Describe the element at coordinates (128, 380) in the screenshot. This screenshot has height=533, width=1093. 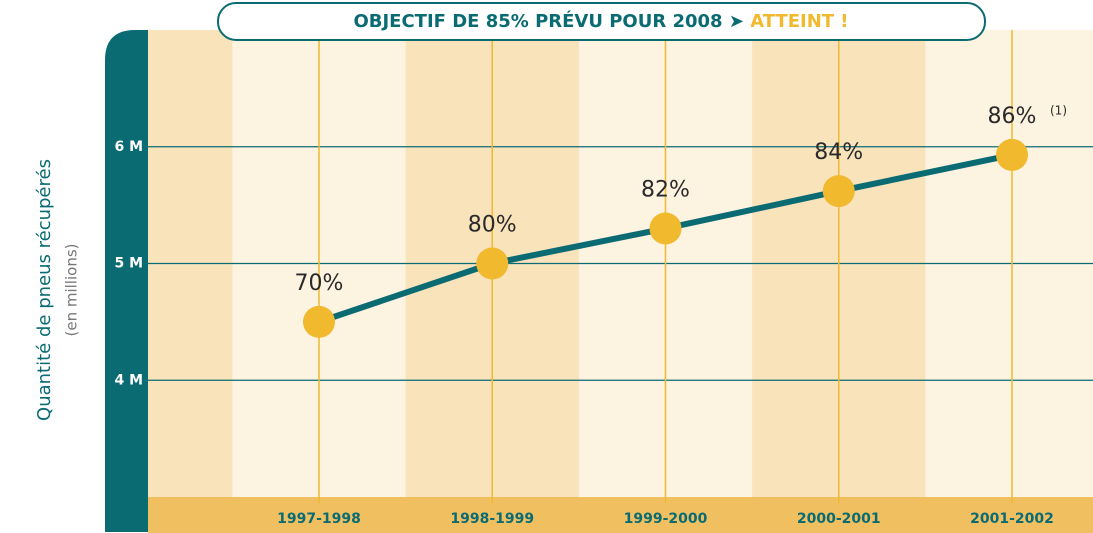
I see `y-tick-label: 4 M` at that location.